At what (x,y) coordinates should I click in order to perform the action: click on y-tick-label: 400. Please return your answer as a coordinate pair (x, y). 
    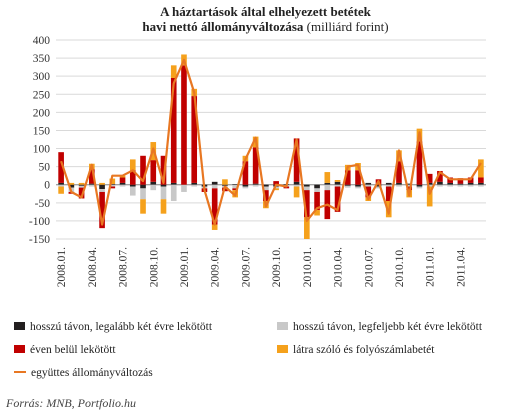
    Looking at the image, I should click on (42, 41).